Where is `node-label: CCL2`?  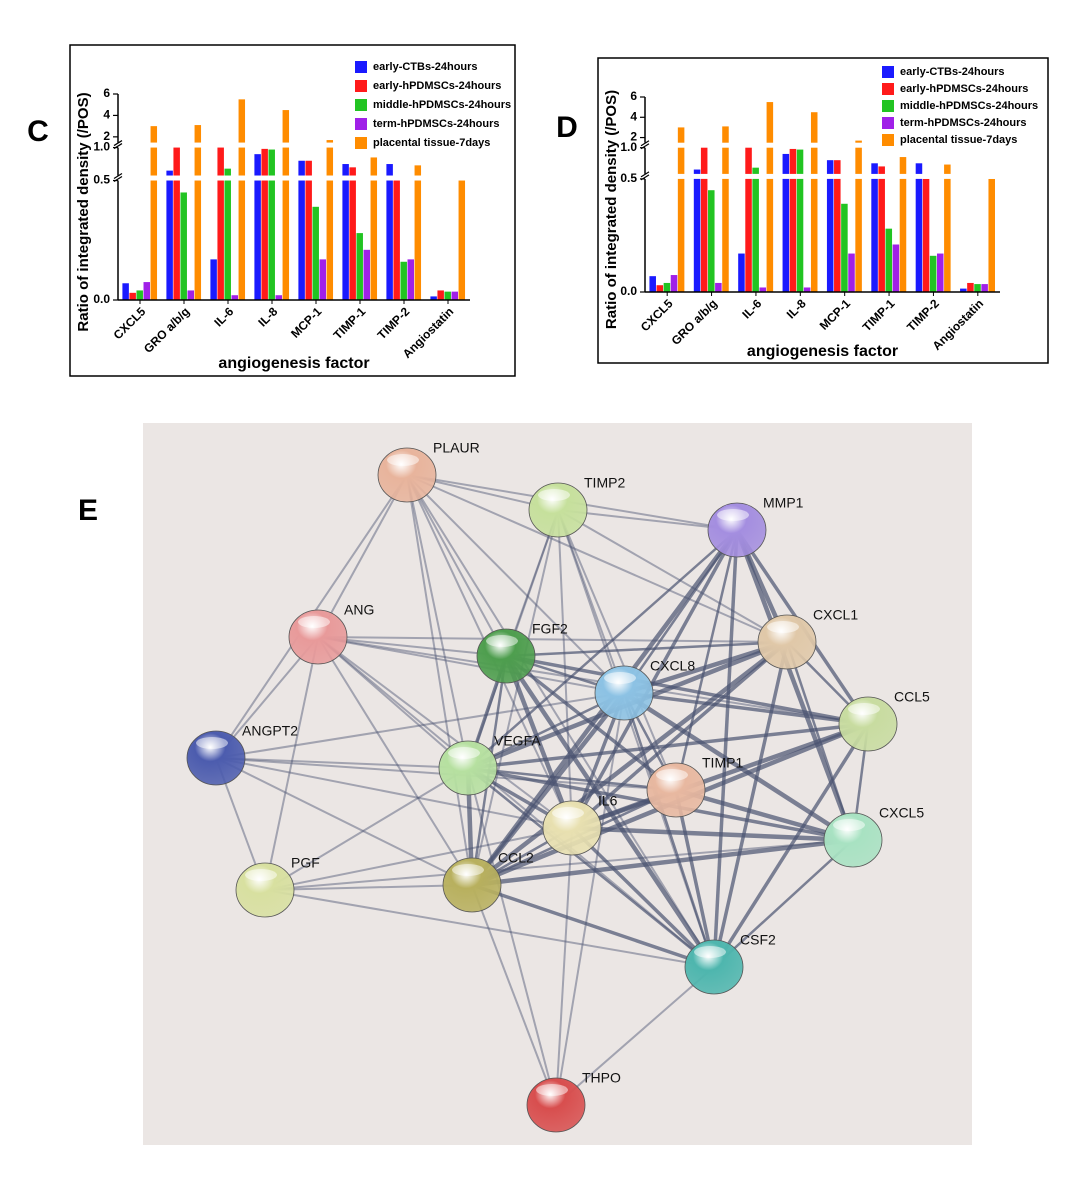
node-label: CCL2 is located at coordinates (516, 858).